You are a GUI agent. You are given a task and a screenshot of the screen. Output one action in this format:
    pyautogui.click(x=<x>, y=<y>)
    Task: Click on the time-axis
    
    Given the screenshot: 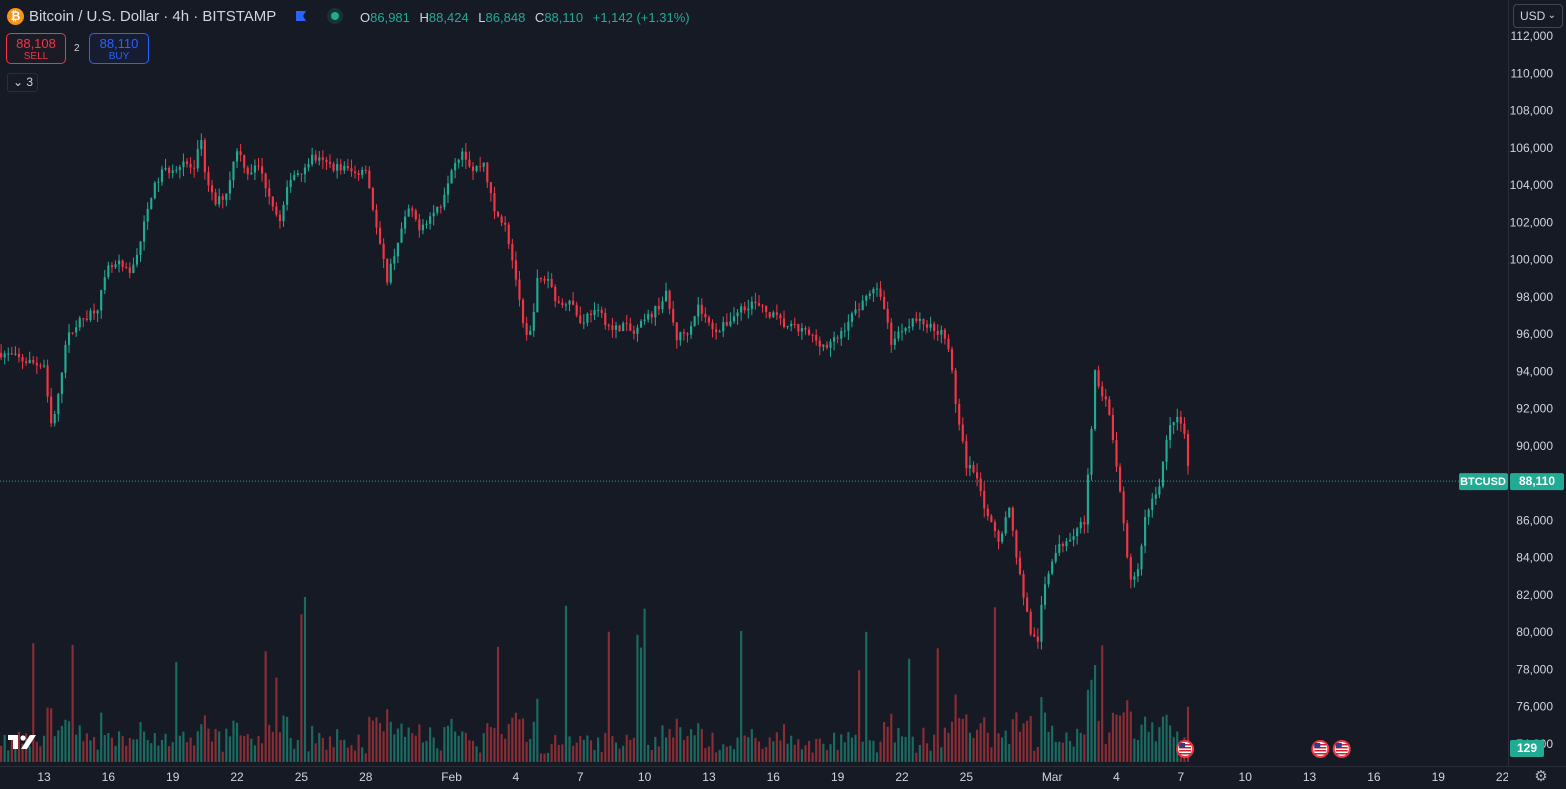 What is the action you would take?
    pyautogui.click(x=783, y=777)
    